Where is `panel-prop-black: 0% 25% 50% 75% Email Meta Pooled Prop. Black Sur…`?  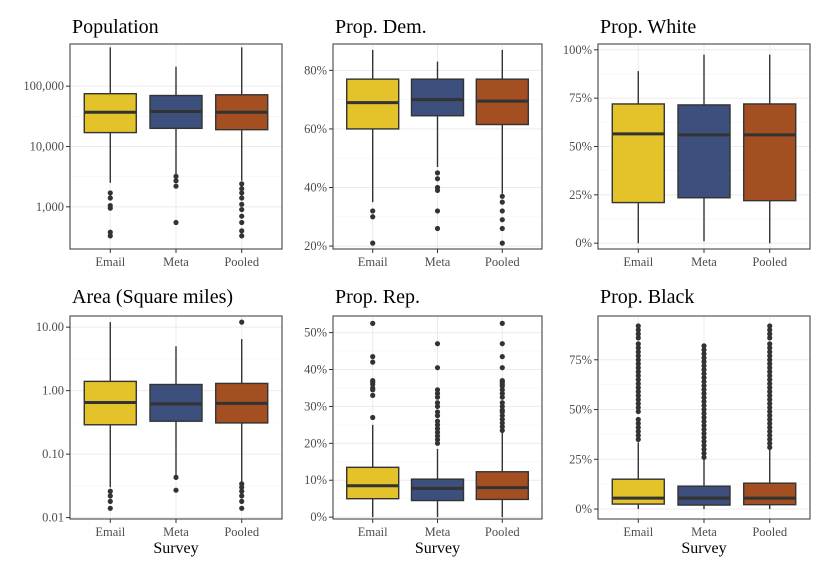
panel-prop-black: 0% 25% 50% 75% Email Meta Pooled Prop. Black Sur… is located at coordinates (690, 421).